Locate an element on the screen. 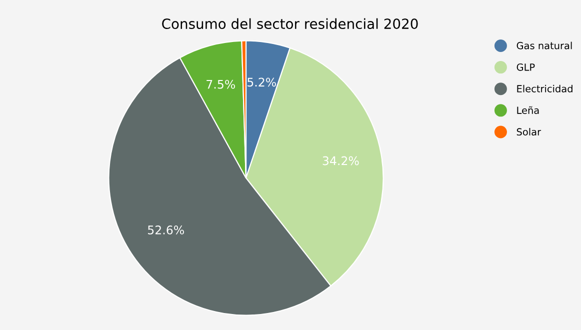  chart-title: Consumo del sector residencial 2020 is located at coordinates (290, 24).